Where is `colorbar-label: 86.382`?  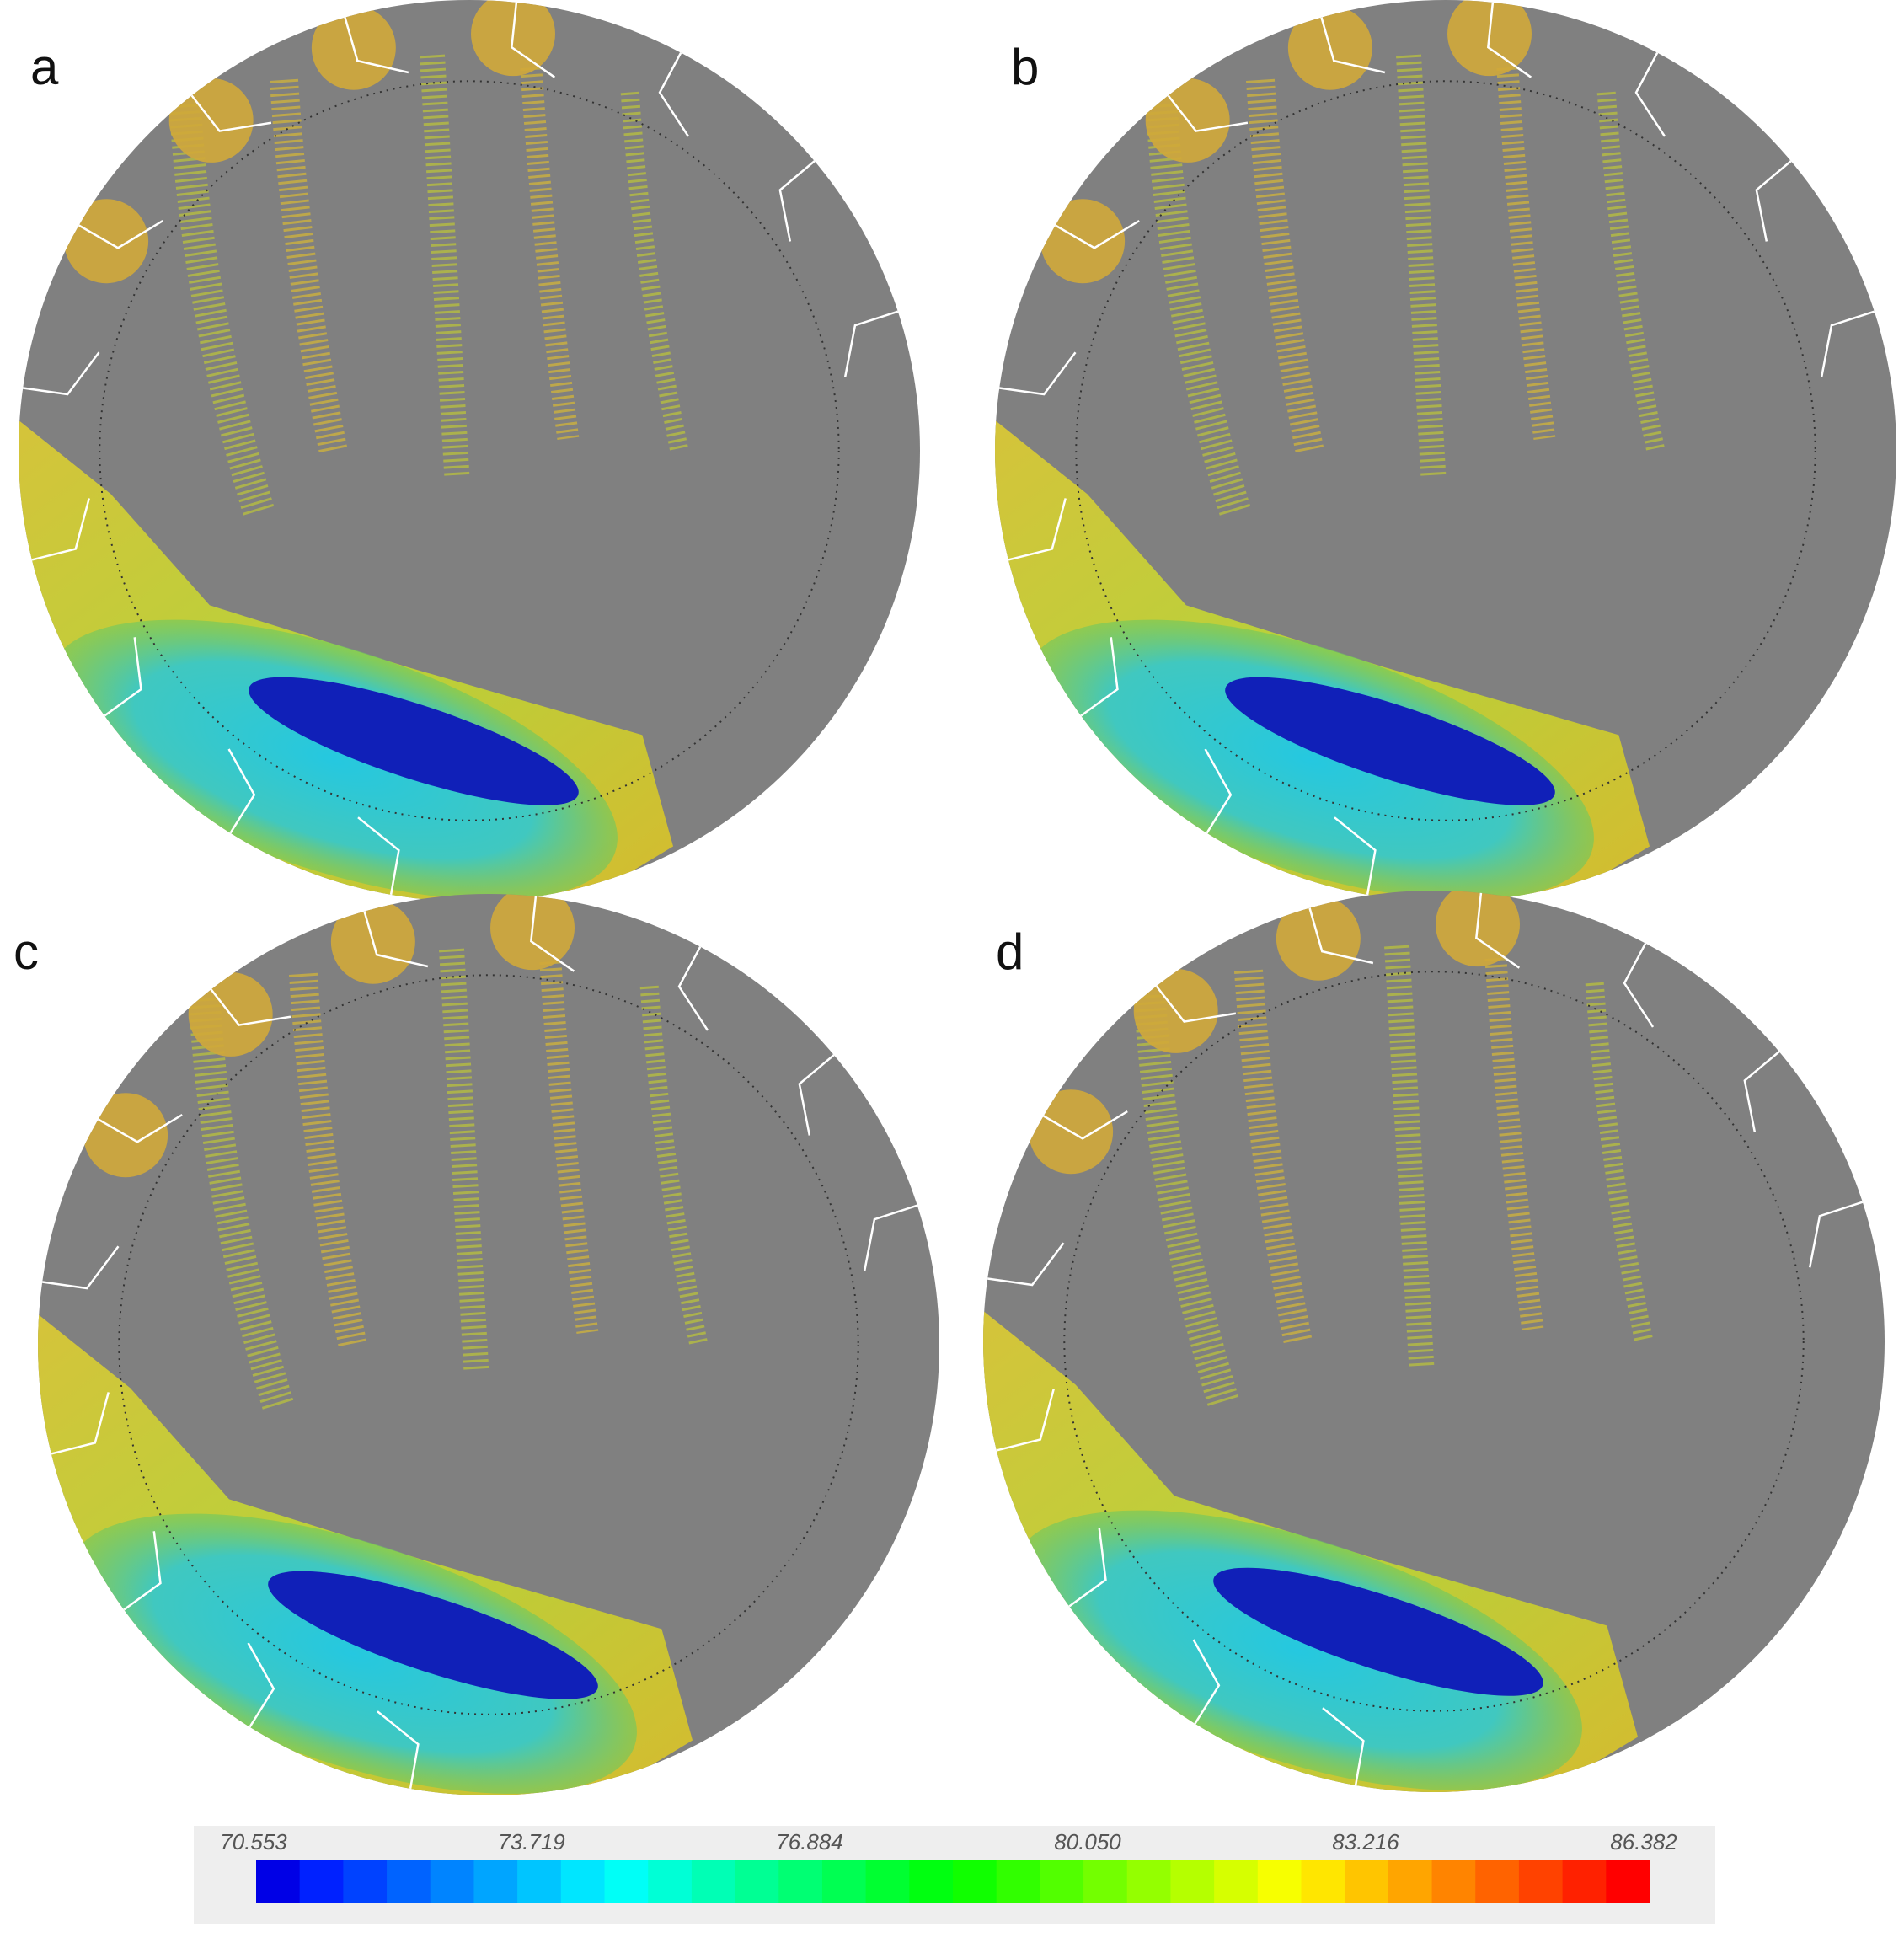
colorbar-label: 86.382 is located at coordinates (1644, 1841).